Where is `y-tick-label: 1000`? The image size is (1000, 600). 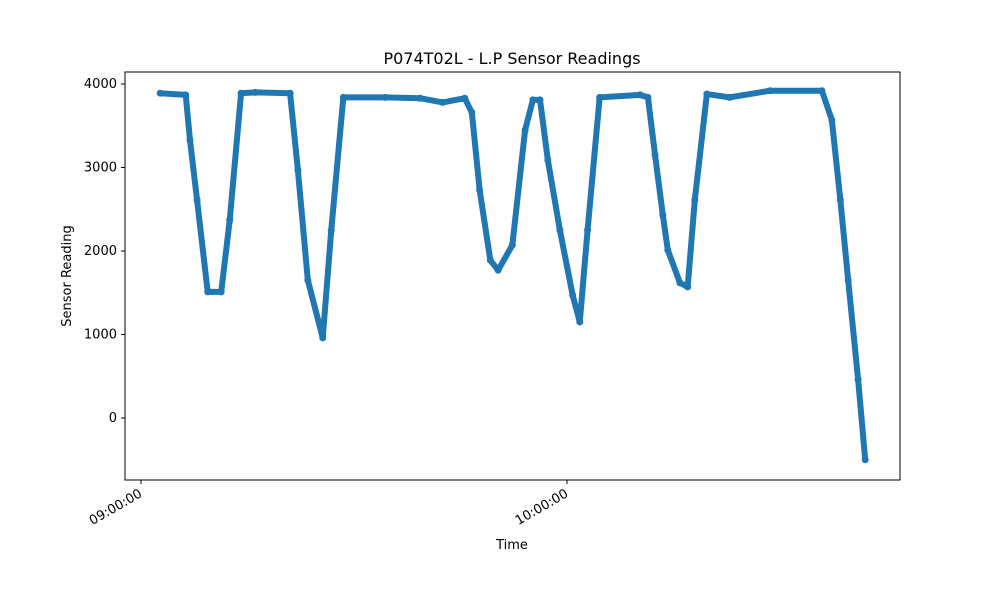
y-tick-label: 1000 is located at coordinates (100, 334).